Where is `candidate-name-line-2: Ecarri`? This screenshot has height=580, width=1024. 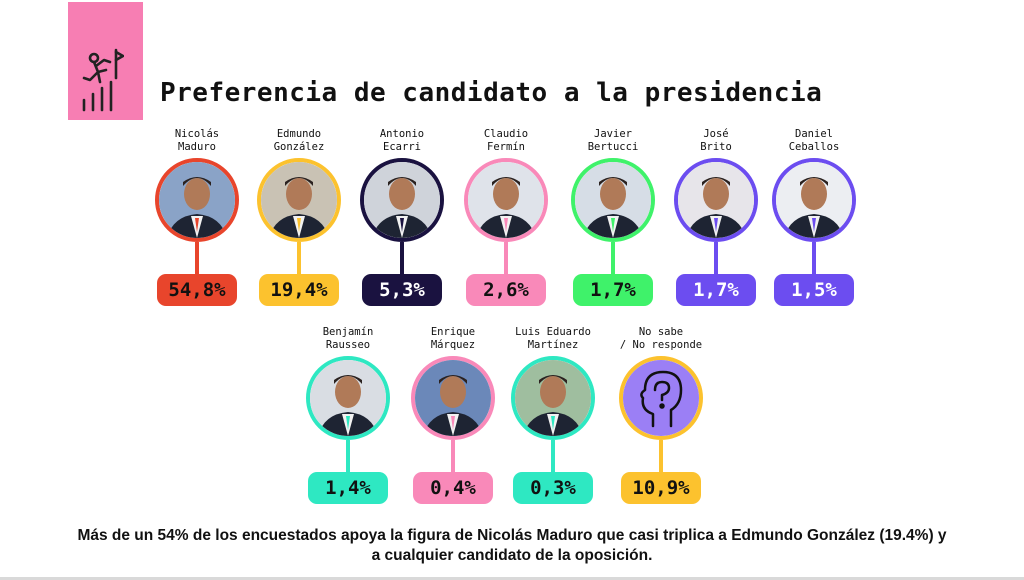
candidate-name-line-2: Ecarri is located at coordinates (402, 147).